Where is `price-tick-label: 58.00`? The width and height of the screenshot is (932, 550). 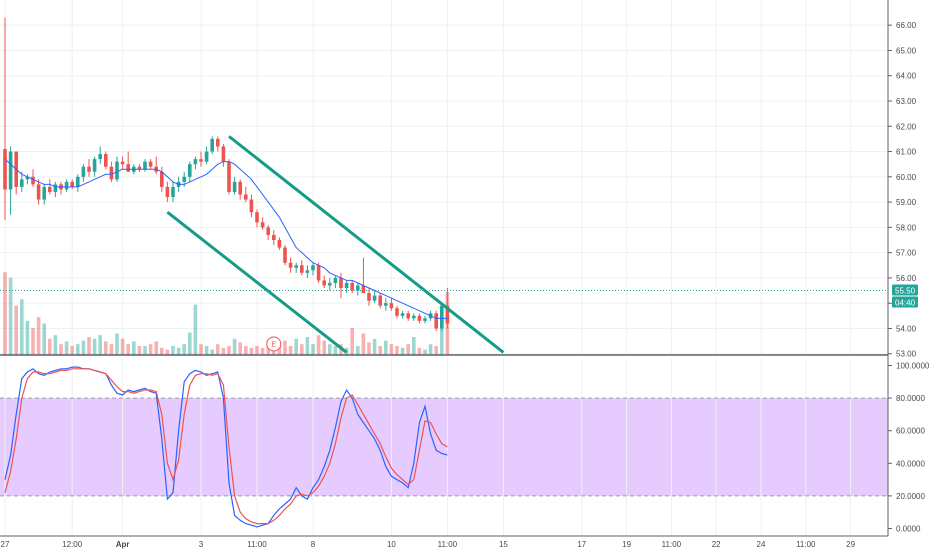
price-tick-label: 58.00 is located at coordinates (906, 227).